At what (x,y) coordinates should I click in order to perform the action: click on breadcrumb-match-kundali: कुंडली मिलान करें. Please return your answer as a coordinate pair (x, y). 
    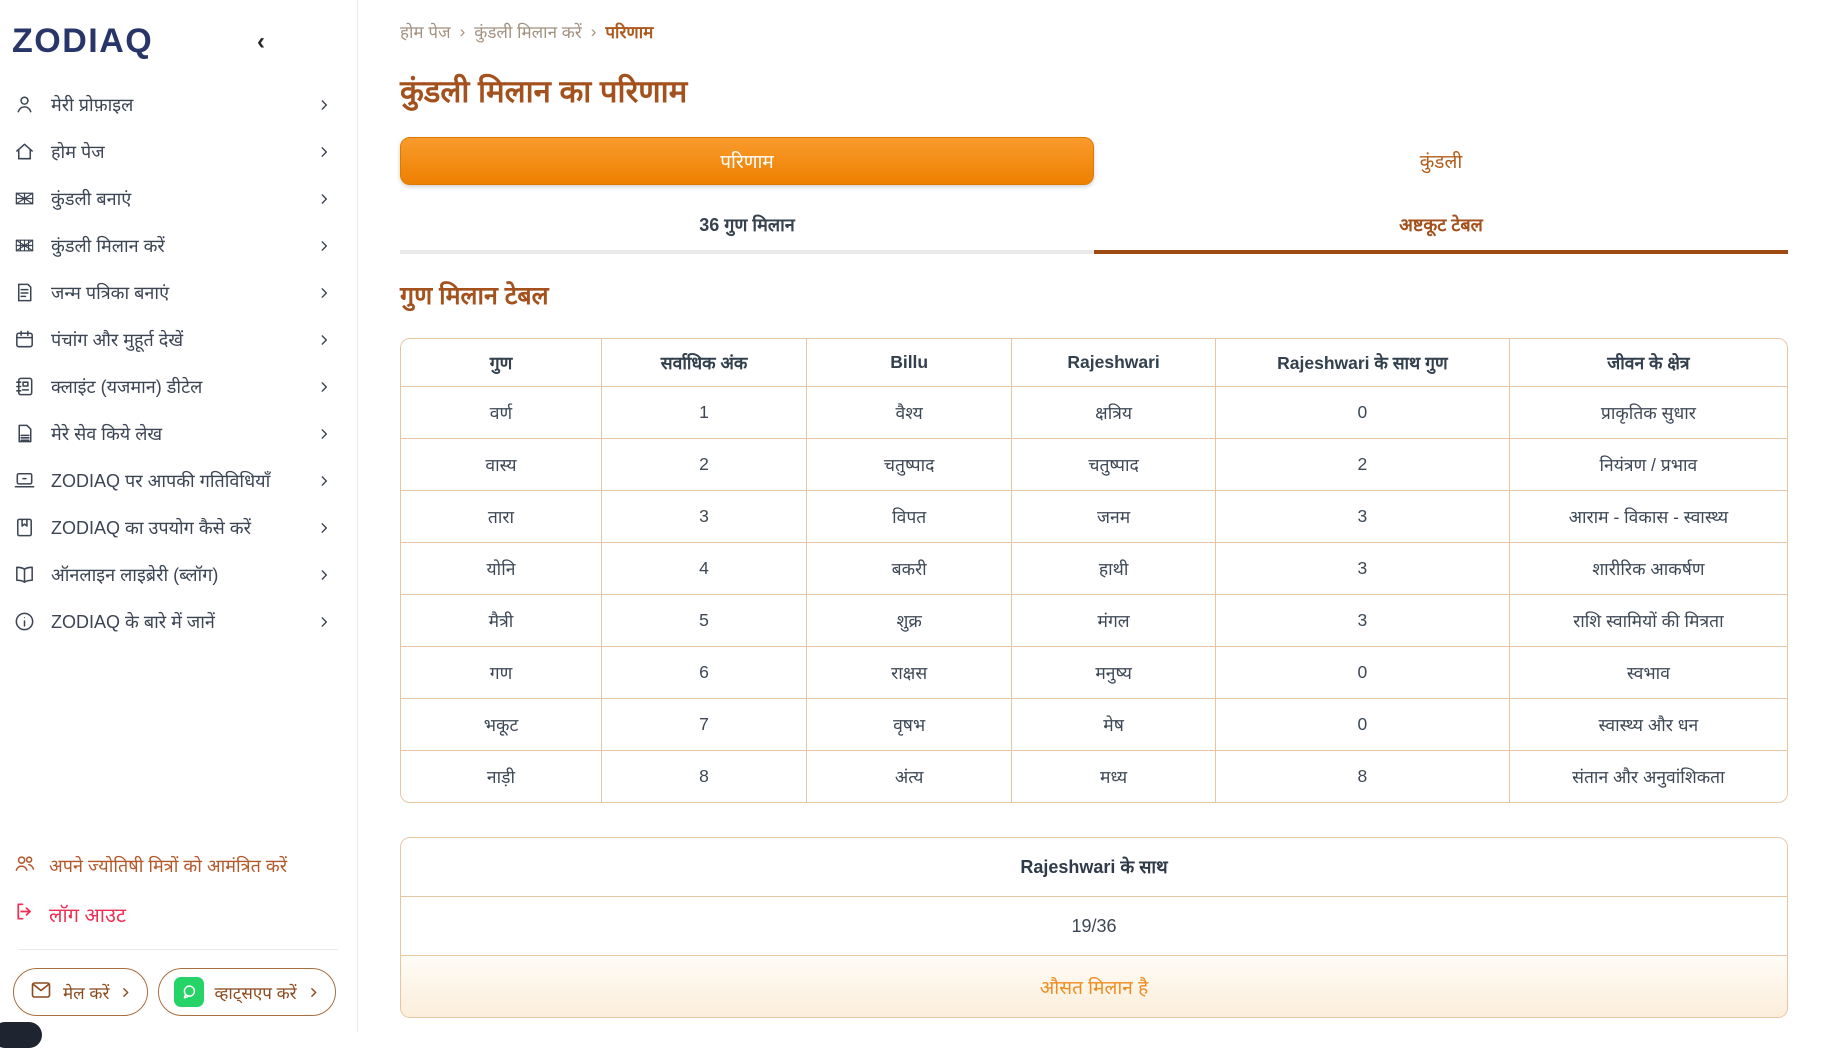
    Looking at the image, I should click on (528, 32).